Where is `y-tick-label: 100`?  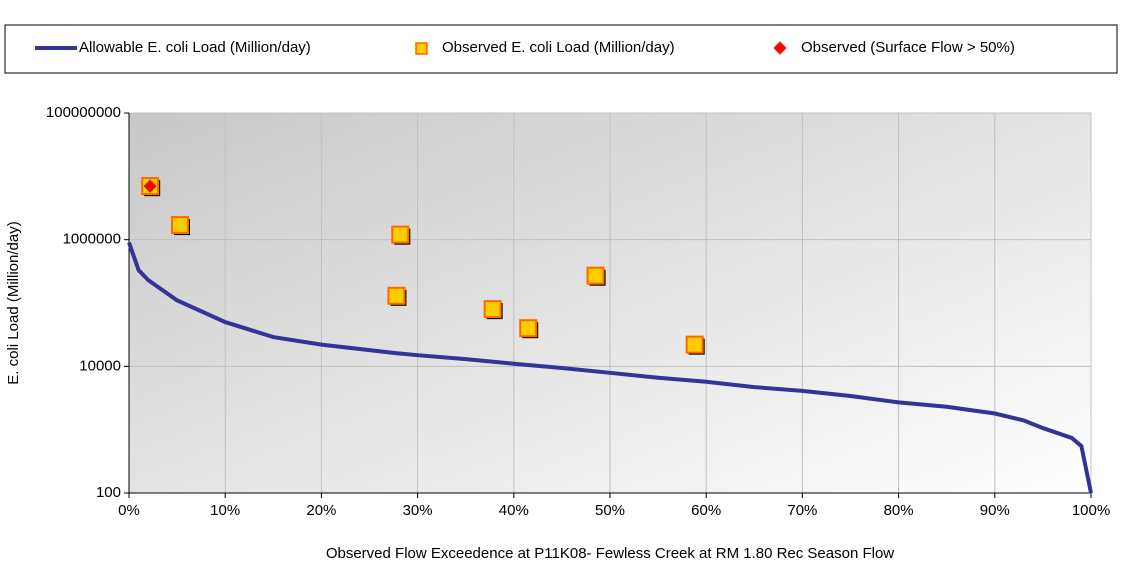
y-tick-label: 100 is located at coordinates (108, 492).